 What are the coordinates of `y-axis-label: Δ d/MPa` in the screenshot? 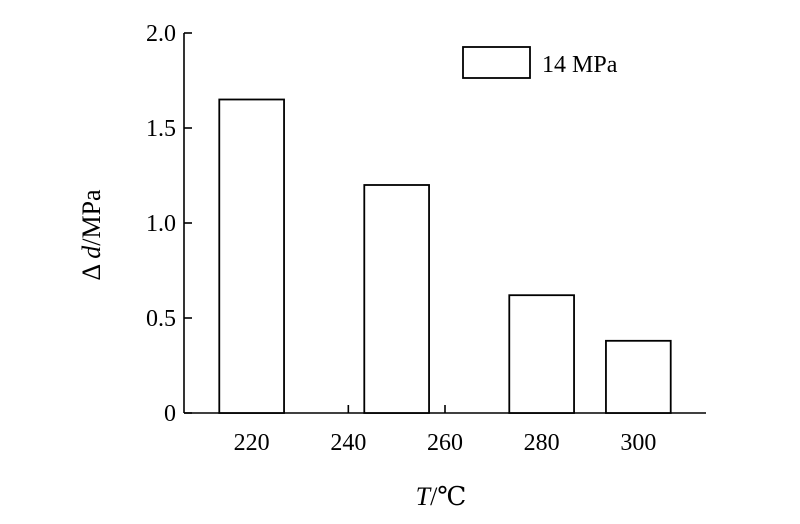 It's located at (91, 235).